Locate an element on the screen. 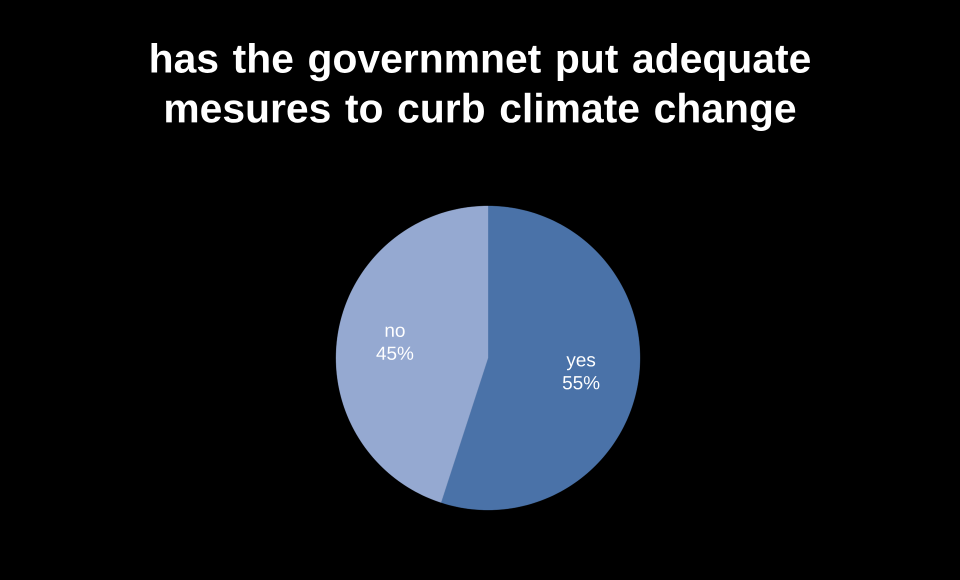 This screenshot has height=580, width=960. chart-title: has the governmnet put adequate mesures to curb climate change is located at coordinates (481, 87).